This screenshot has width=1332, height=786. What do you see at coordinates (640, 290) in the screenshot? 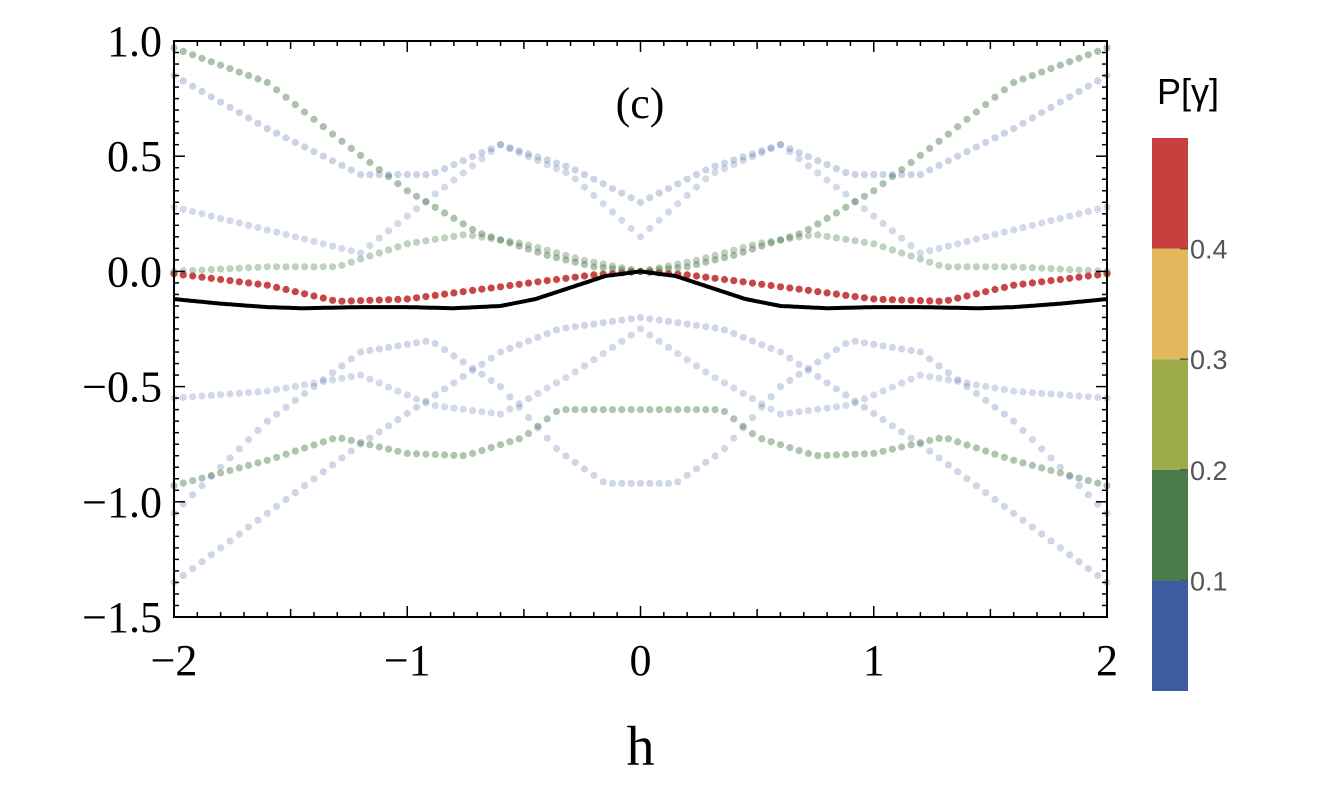
I see `ground-state-line` at bounding box center [640, 290].